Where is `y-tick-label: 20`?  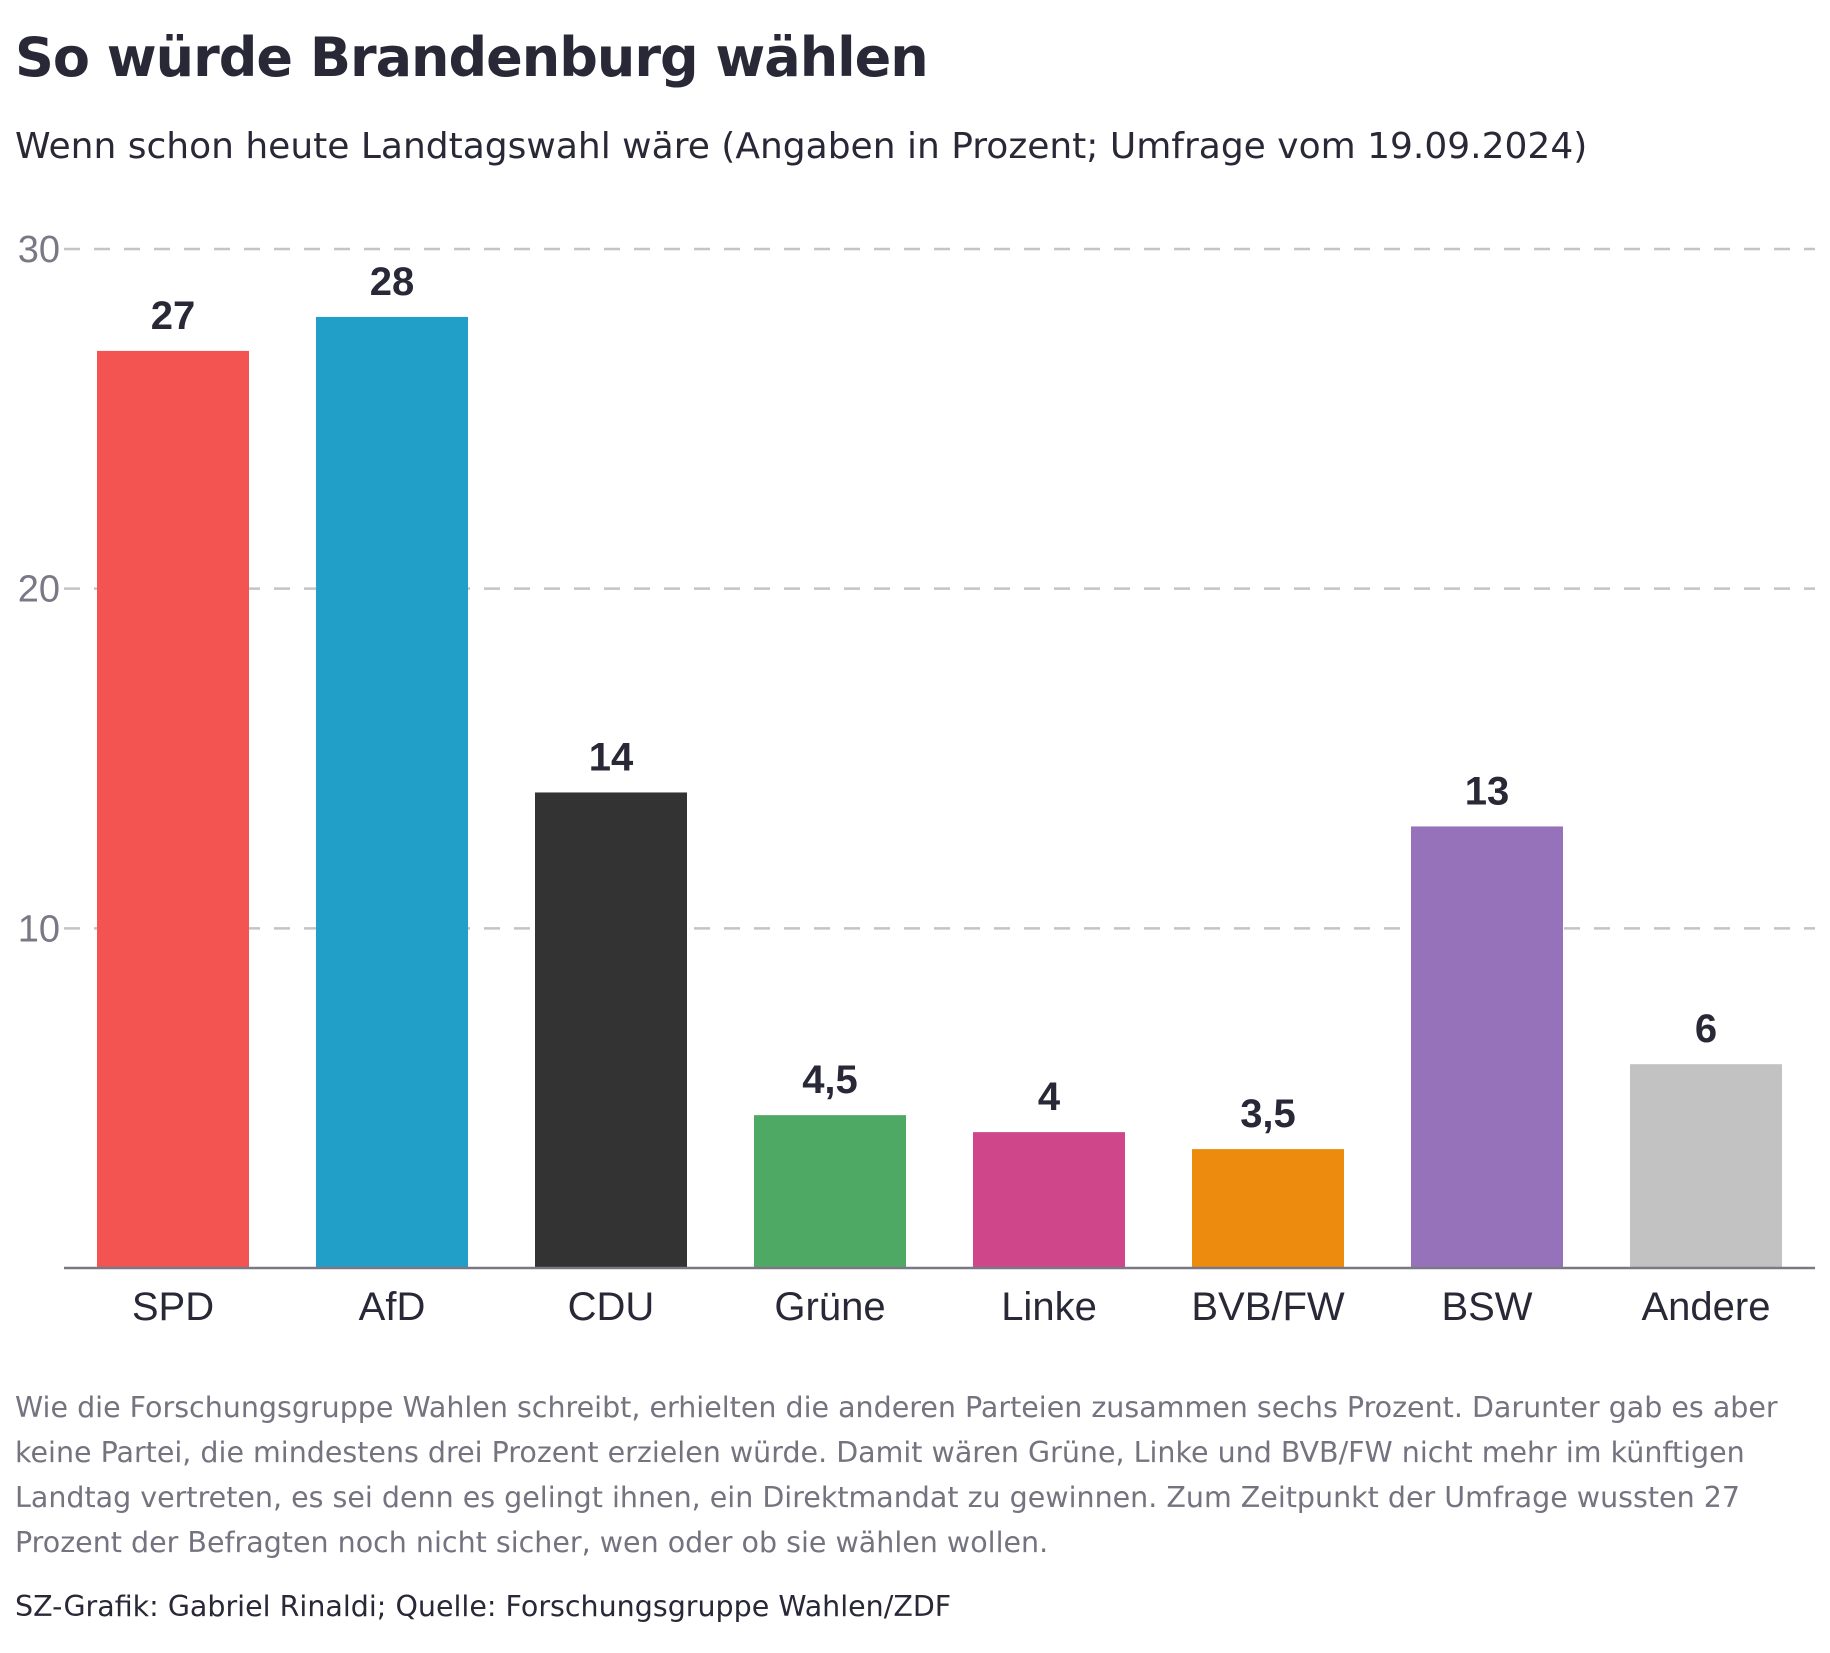
y-tick-label: 20 is located at coordinates (39, 590).